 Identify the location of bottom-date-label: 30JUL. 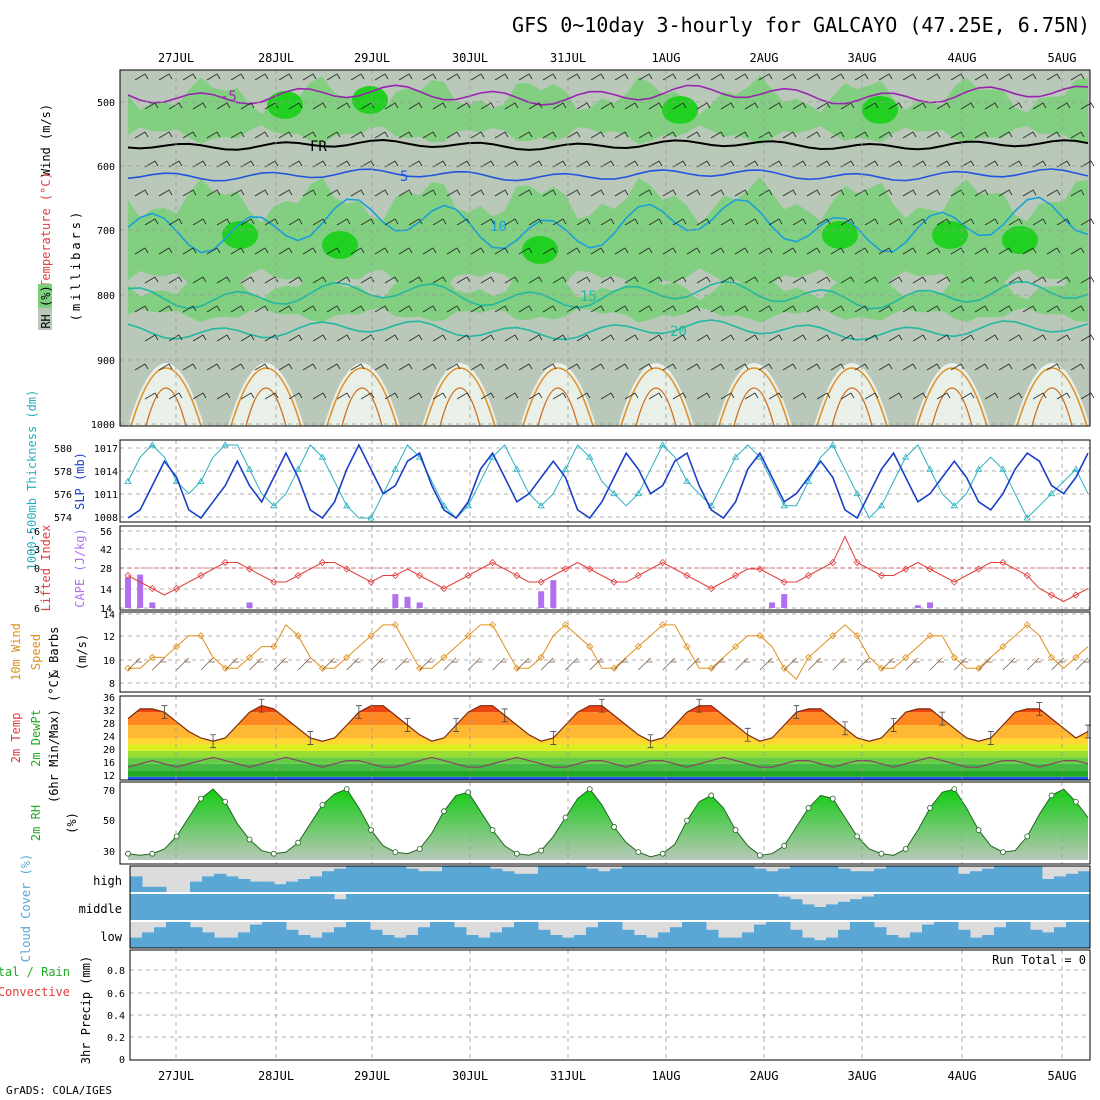
(470, 1076).